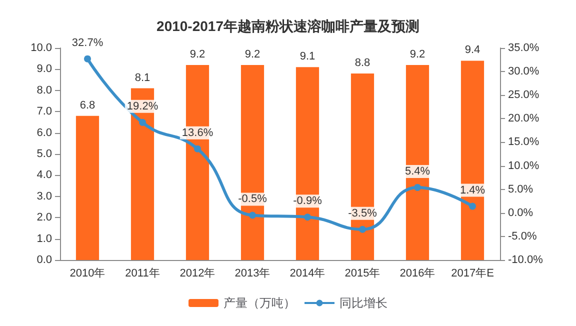 This screenshot has height=326, width=576. Describe the element at coordinates (142, 274) in the screenshot. I see `x-tick-label: 2011年` at that location.